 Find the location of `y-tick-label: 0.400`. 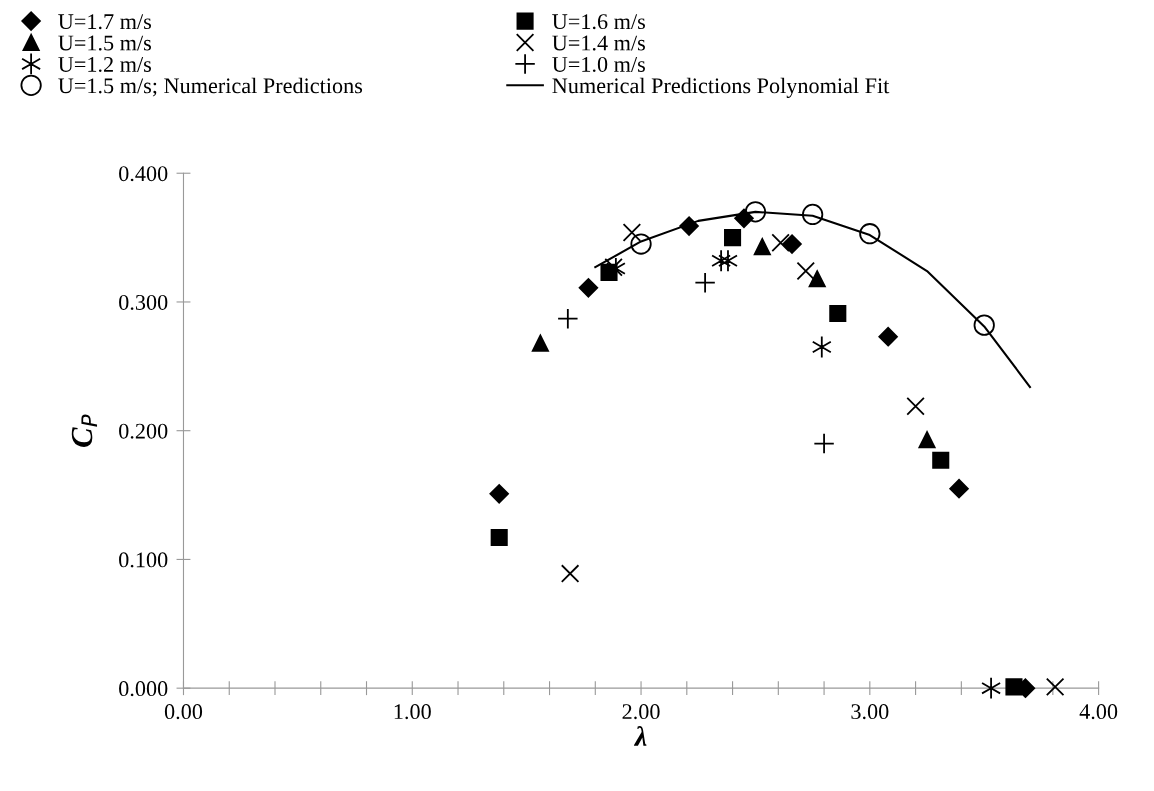

y-tick-label: 0.400 is located at coordinates (143, 174).